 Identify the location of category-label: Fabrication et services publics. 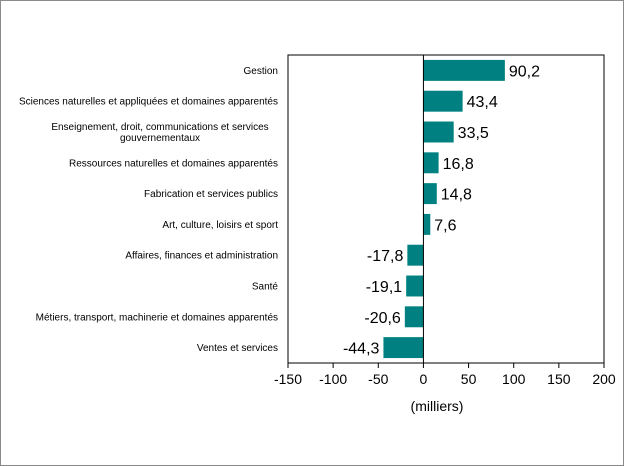
(211, 194).